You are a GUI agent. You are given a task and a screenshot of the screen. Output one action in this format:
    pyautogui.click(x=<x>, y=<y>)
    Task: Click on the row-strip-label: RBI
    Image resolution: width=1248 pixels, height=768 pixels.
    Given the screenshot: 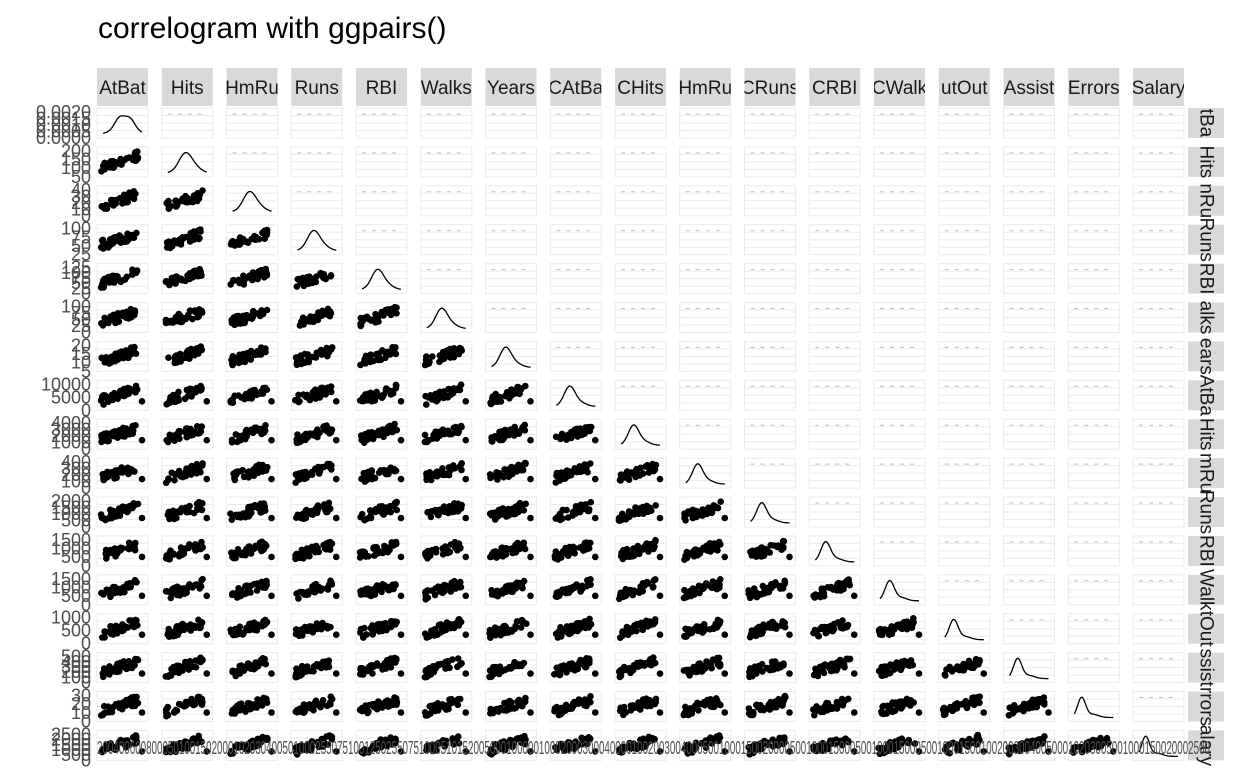 What is the action you would take?
    pyautogui.click(x=1206, y=279)
    